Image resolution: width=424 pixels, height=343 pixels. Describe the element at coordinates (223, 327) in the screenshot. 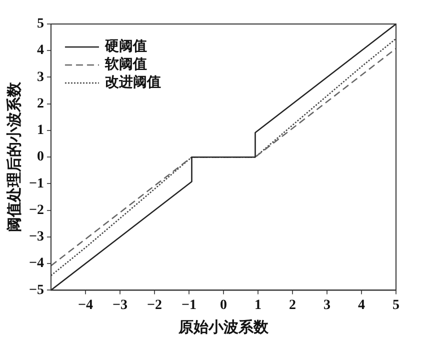

I see `x-axis-title: 原始小波系数` at that location.